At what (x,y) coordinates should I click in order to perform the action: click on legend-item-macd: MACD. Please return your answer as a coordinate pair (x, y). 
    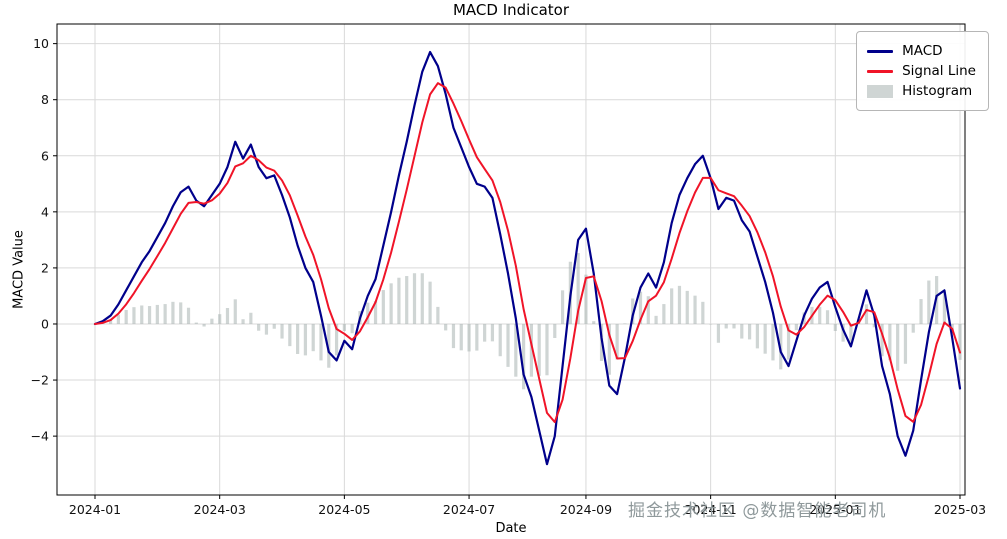
    Looking at the image, I should click on (921, 51).